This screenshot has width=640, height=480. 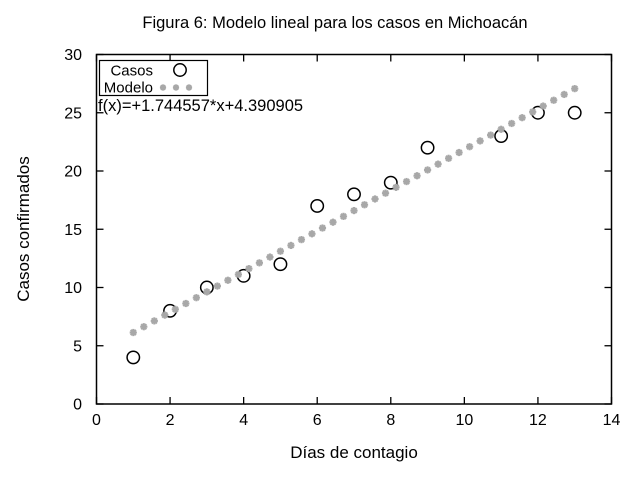 I want to click on x-tick-label: 0, so click(x=96, y=420).